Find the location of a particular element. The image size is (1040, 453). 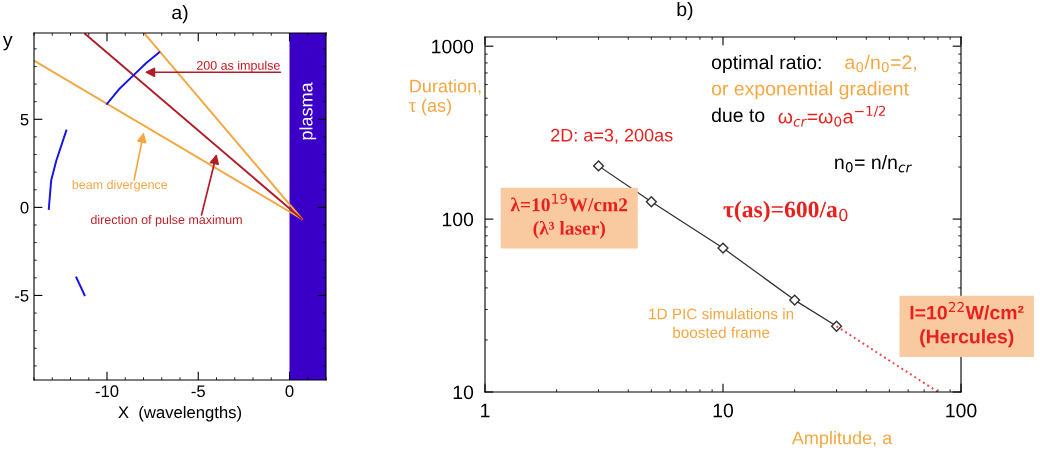

chart-title: a) is located at coordinates (180, 14).